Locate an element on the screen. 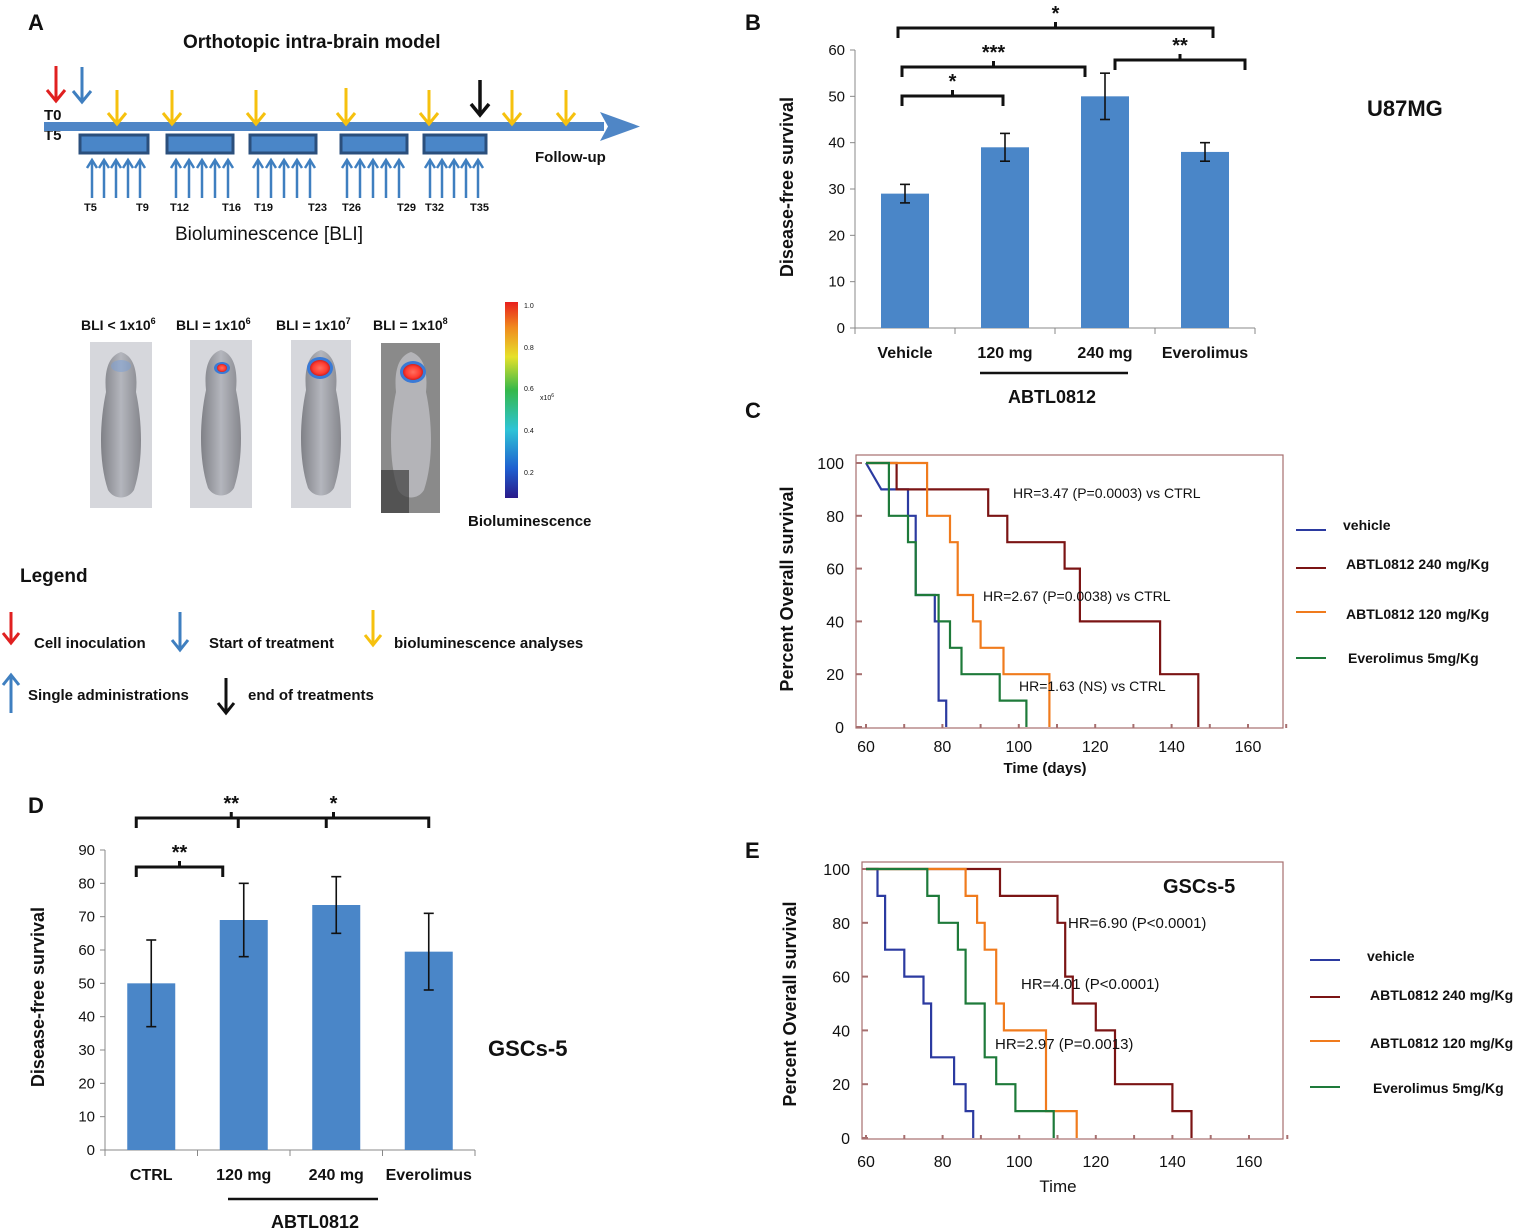  top-arrows is located at coordinates (311, 96).